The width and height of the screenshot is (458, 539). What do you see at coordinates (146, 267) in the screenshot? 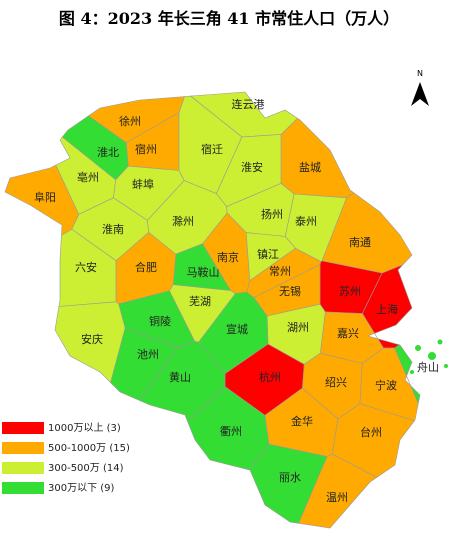
I see `city-label: 合肥` at bounding box center [146, 267].